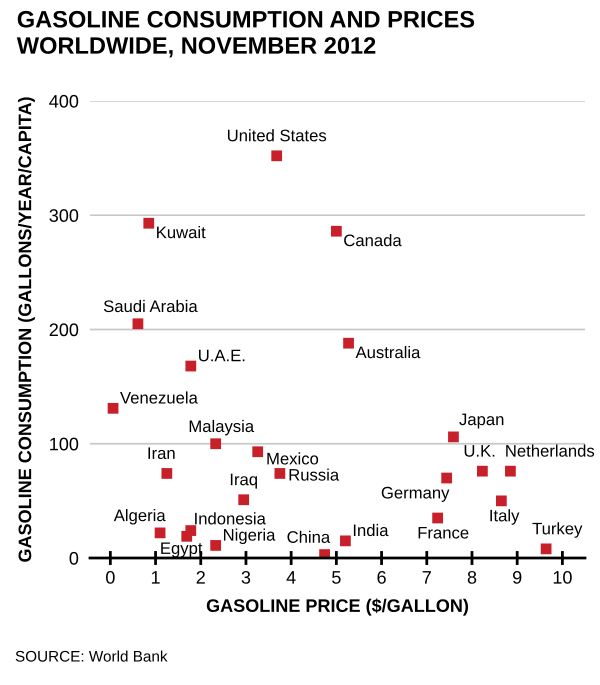 The image size is (600, 685). What do you see at coordinates (161, 453) in the screenshot?
I see `annotation: Iran` at bounding box center [161, 453].